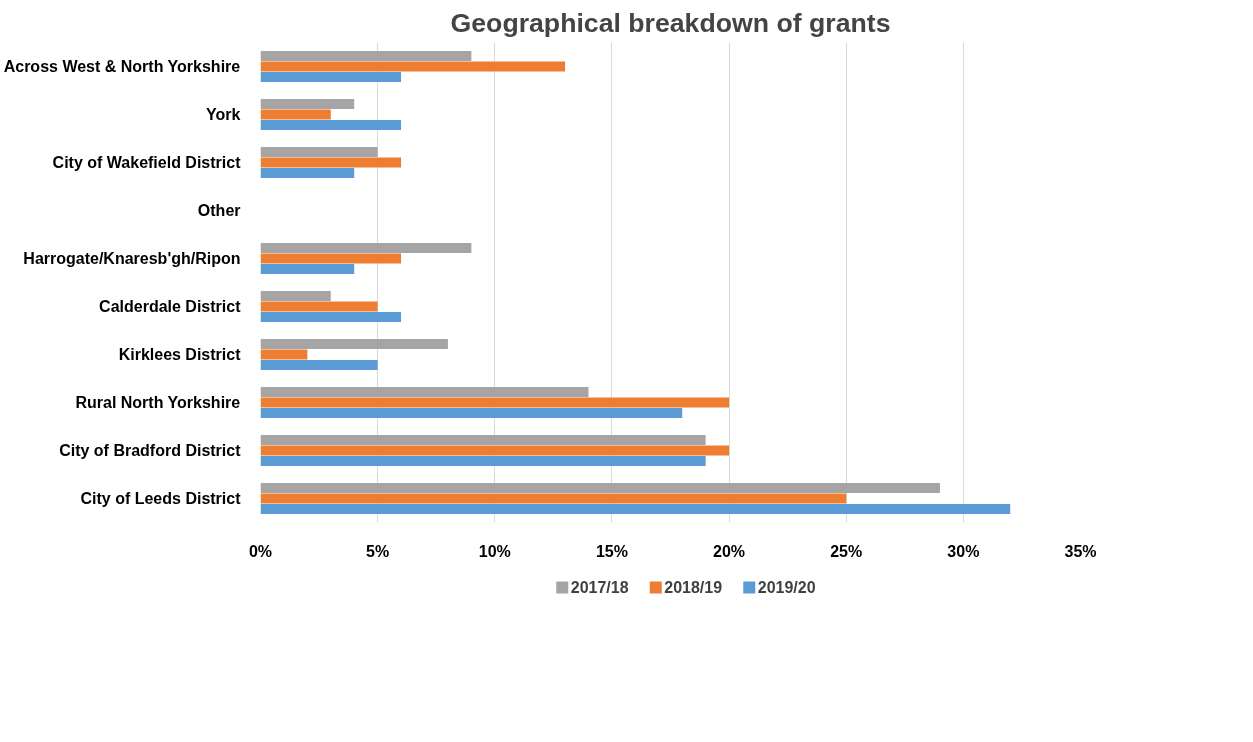 The width and height of the screenshot is (1253, 742). I want to click on legend-label: 2018/19, so click(693, 587).